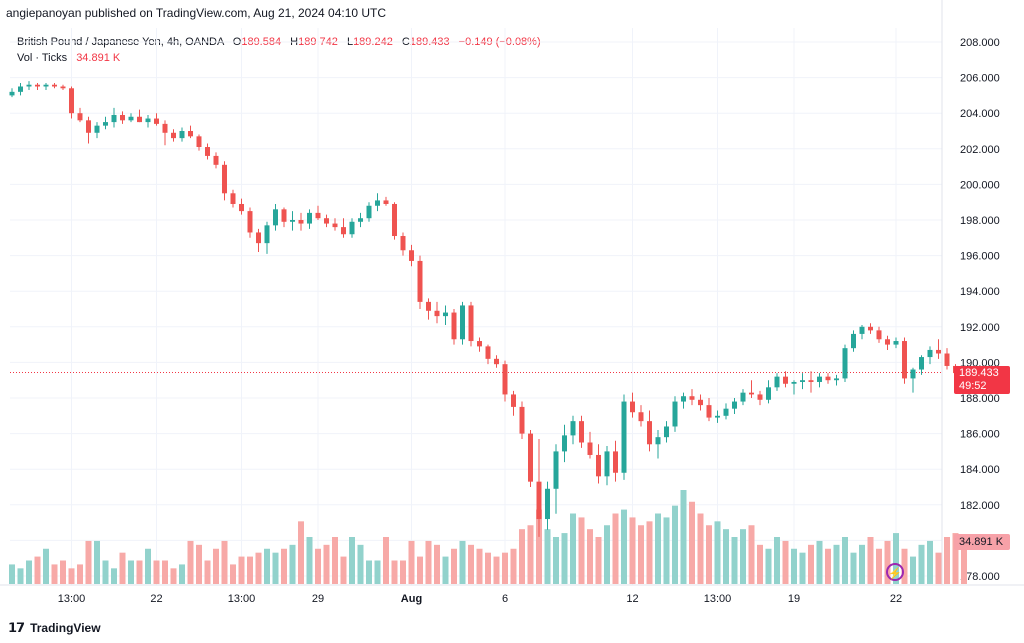 The height and width of the screenshot is (643, 1024). Describe the element at coordinates (980, 435) in the screenshot. I see `y-tick-label: 186.000` at that location.